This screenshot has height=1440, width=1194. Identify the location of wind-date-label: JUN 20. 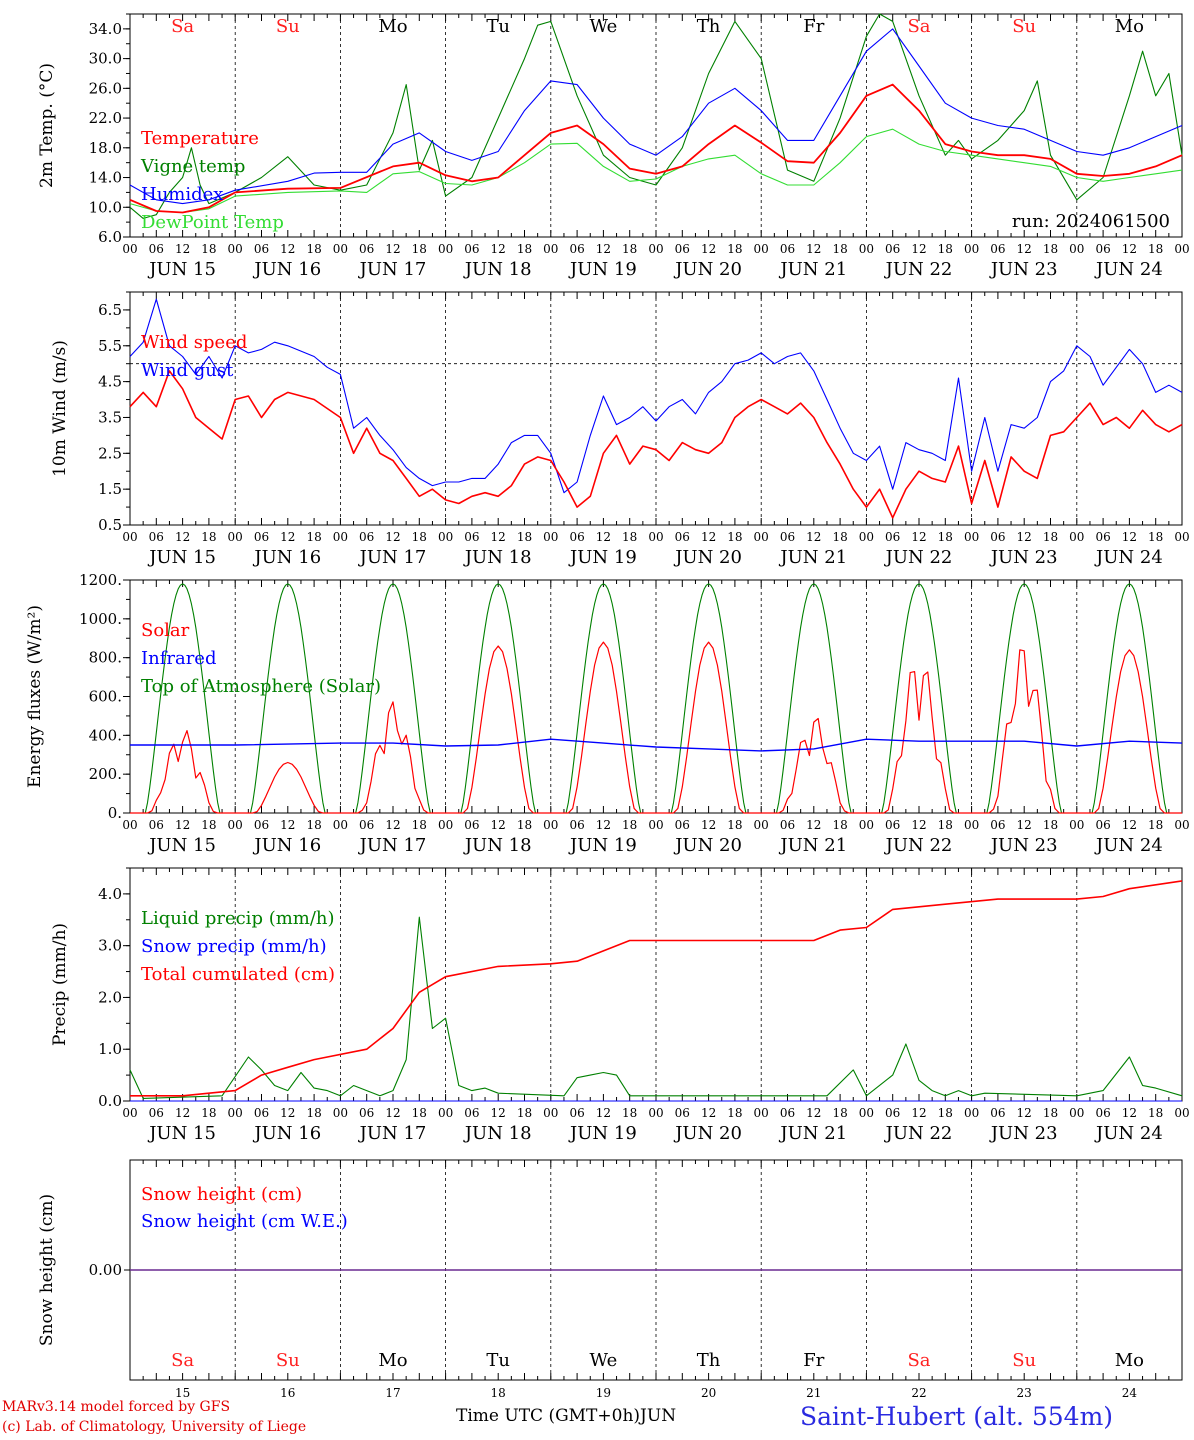
(707, 557).